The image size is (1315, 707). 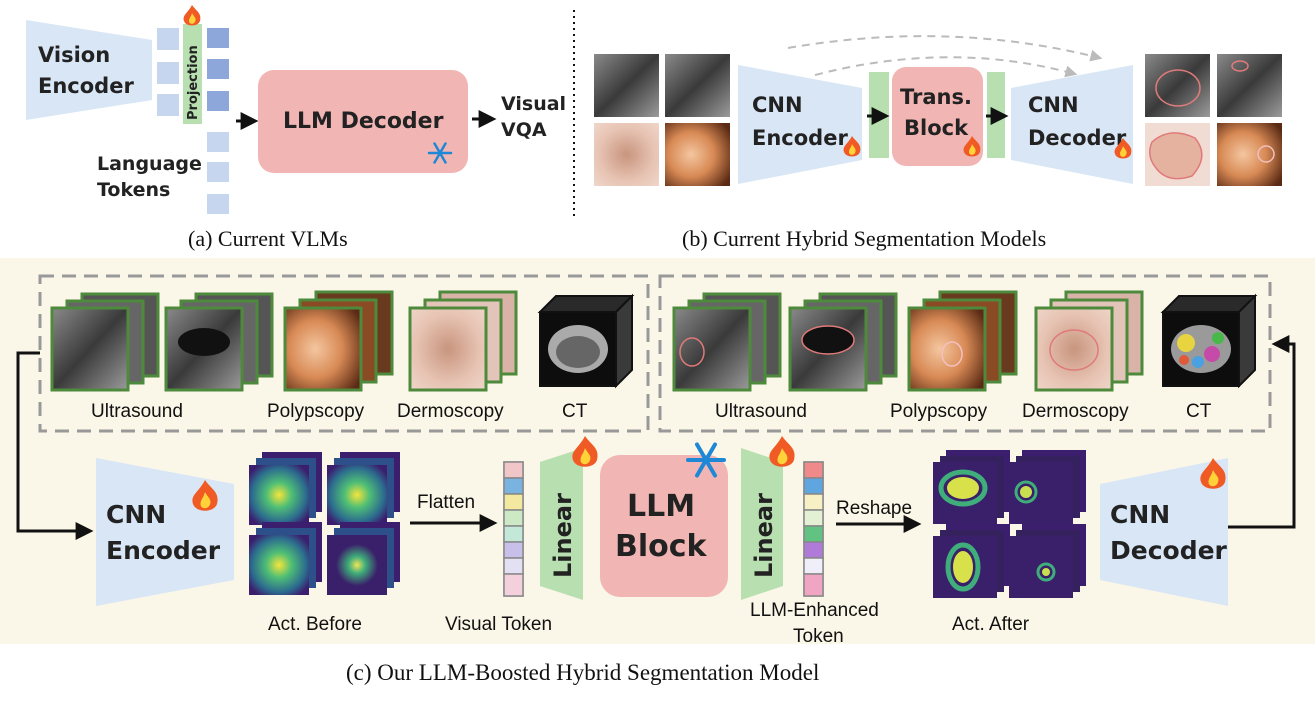 I want to click on output-dermoscopy-stack, so click(x=1089, y=341).